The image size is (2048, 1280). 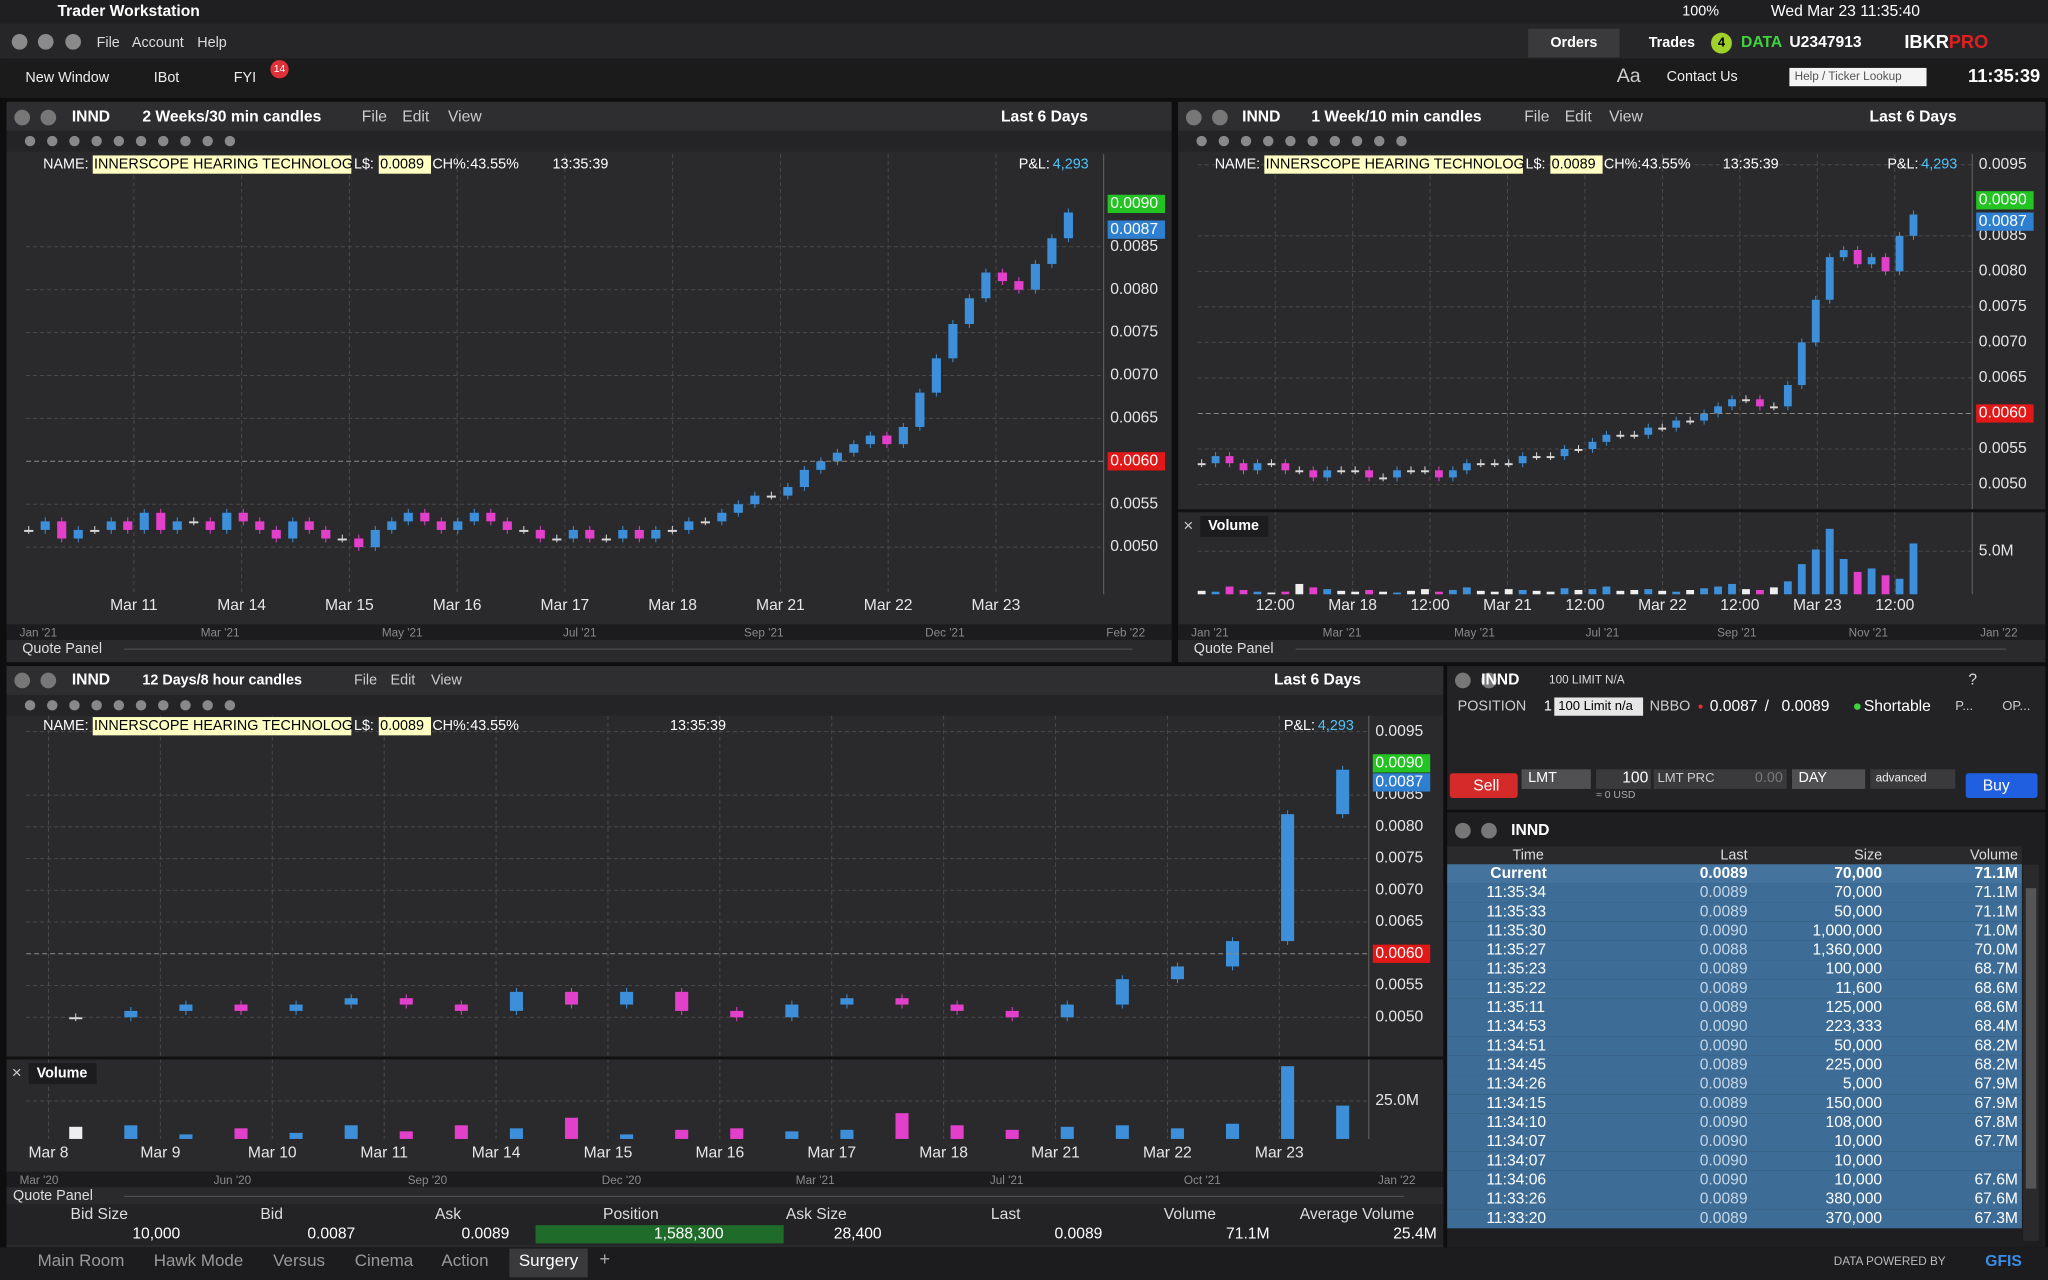 I want to click on tab: Cinema, so click(x=384, y=1260).